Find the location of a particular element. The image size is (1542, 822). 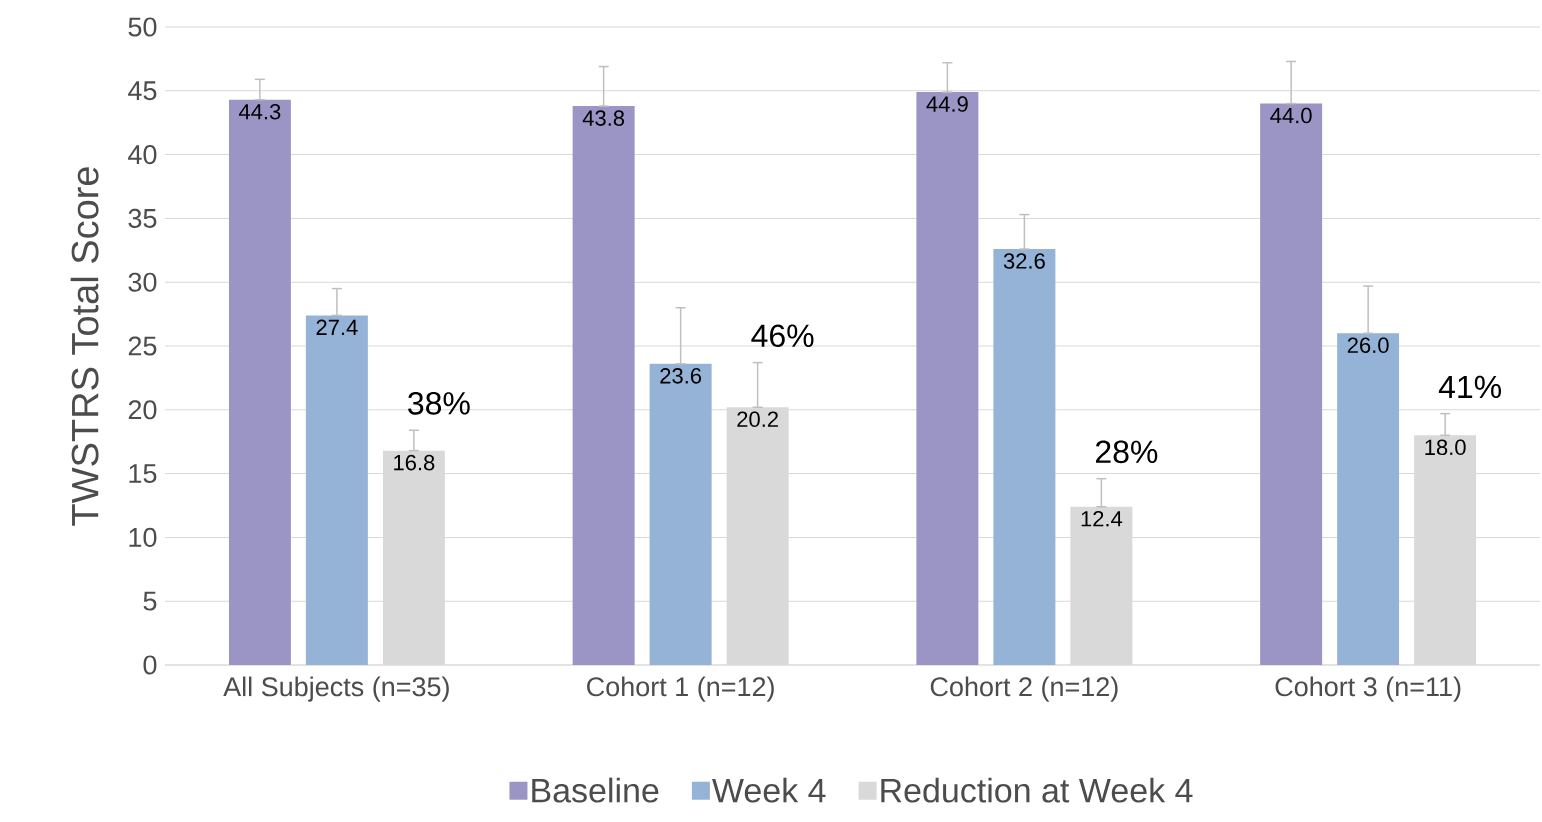

data-label: 32.6 is located at coordinates (1024, 261).